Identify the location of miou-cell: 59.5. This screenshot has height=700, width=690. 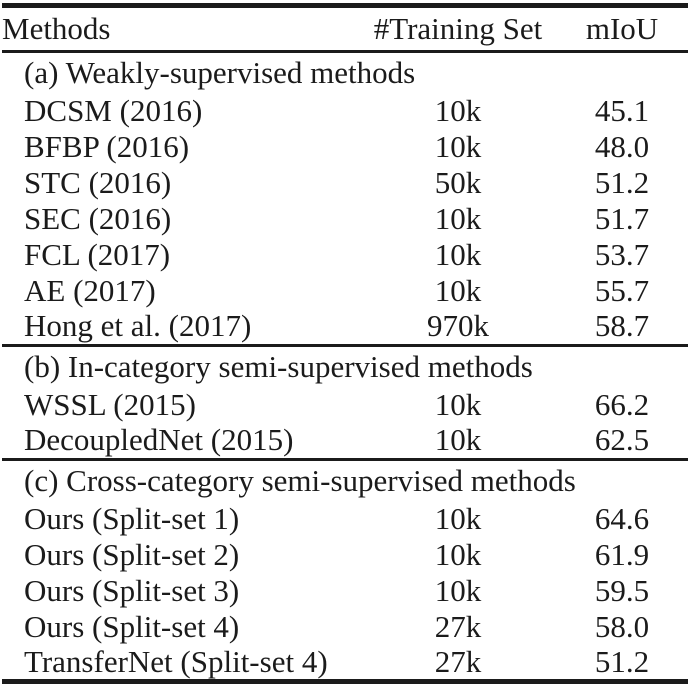
(622, 591).